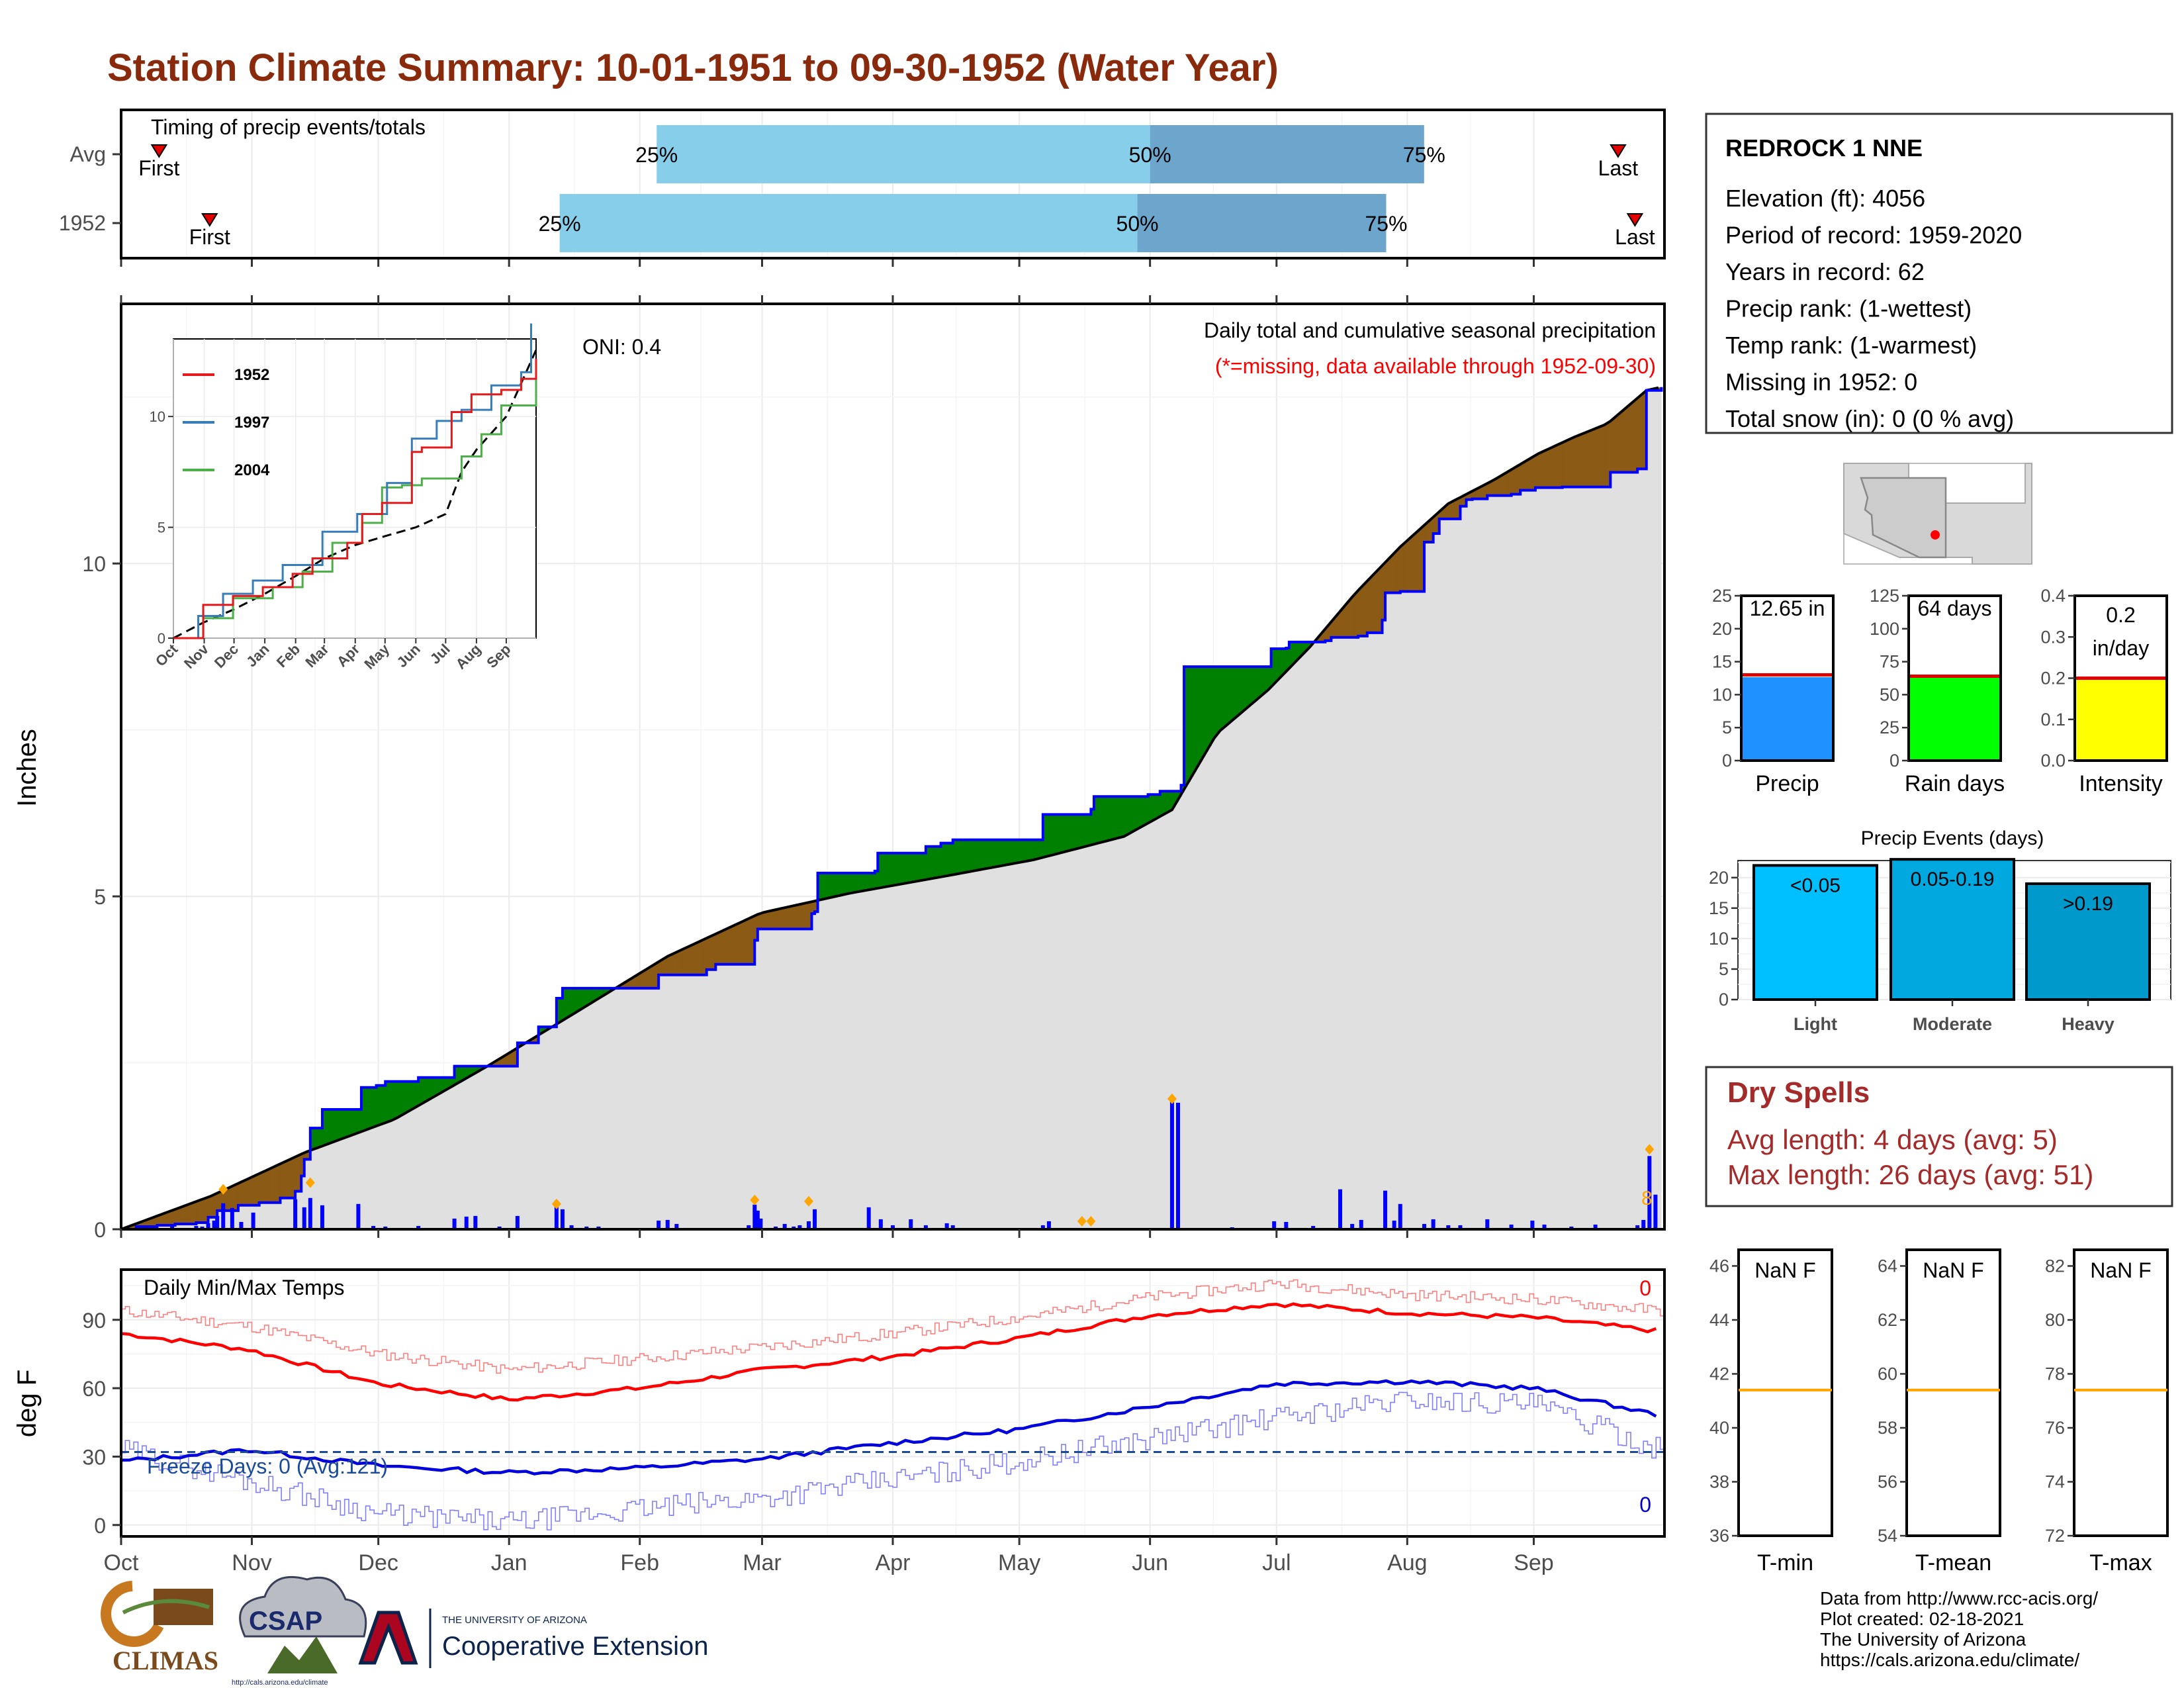  Describe the element at coordinates (94, 1321) in the screenshot. I see `temp-y-tick-label: 90` at that location.